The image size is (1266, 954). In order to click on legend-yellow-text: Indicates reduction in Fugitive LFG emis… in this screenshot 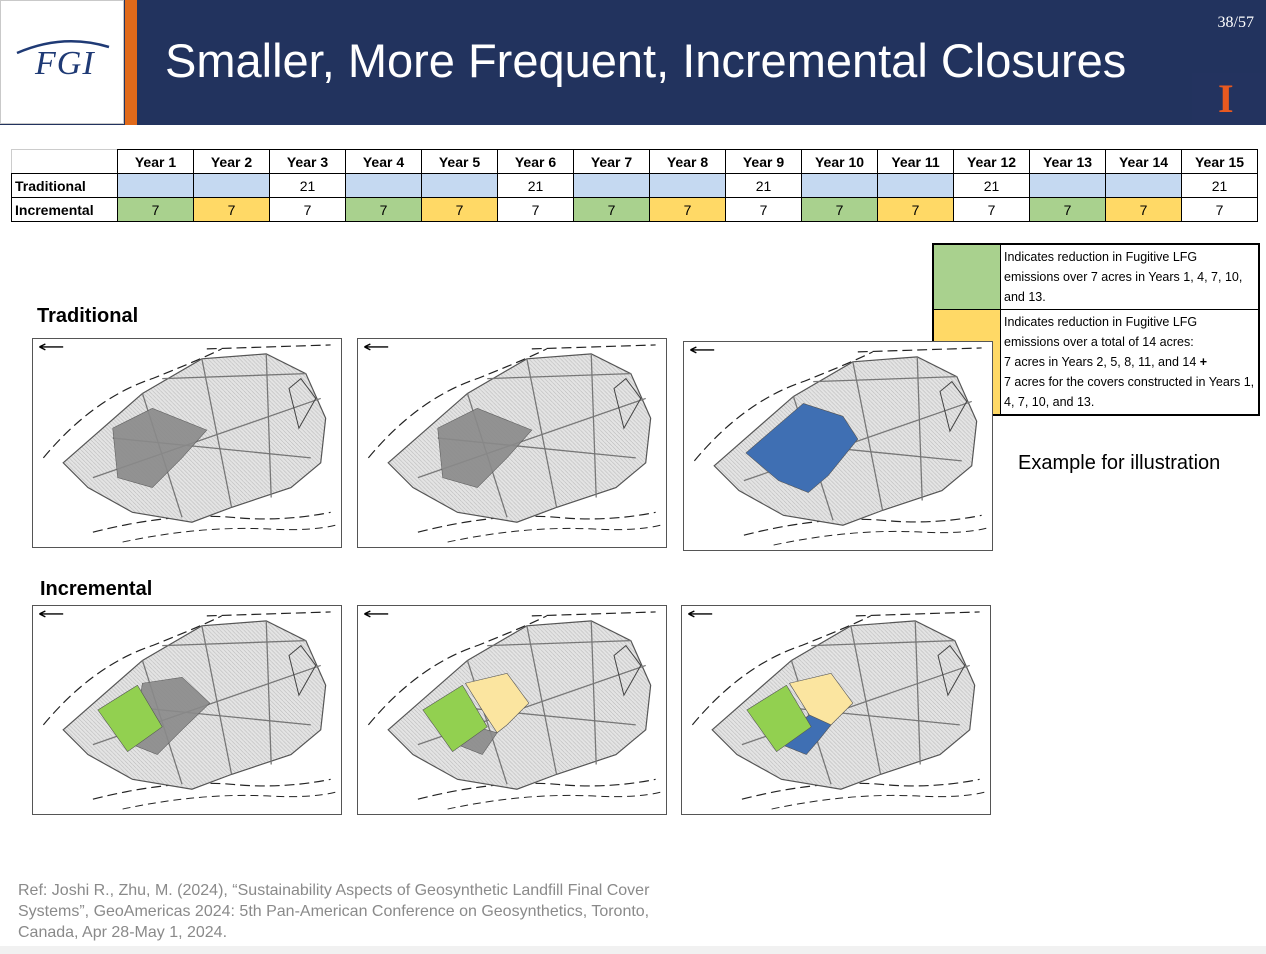, I will do `click(1129, 362)`.